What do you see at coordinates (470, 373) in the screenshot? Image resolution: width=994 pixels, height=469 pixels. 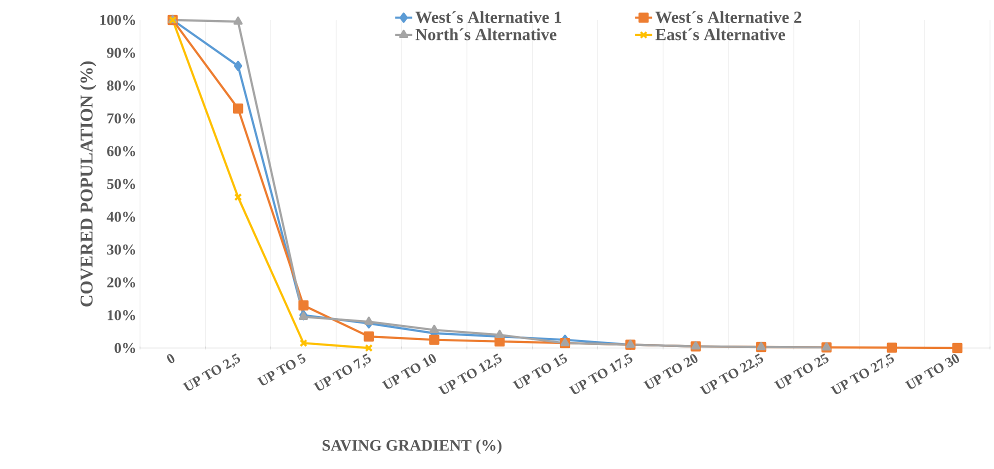 I see `x-tick-label: UP TO 12,5` at bounding box center [470, 373].